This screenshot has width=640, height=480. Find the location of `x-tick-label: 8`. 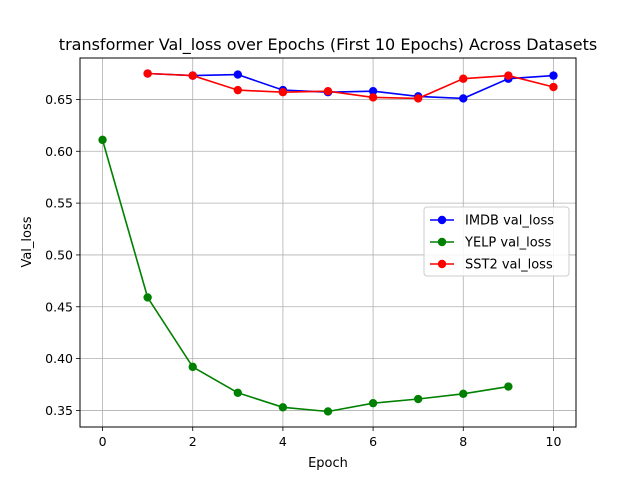

x-tick-label: 8 is located at coordinates (463, 441).